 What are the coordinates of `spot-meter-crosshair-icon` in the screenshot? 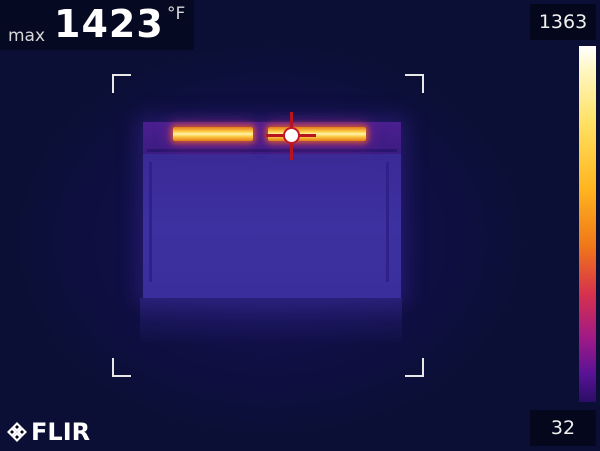 It's located at (291, 136).